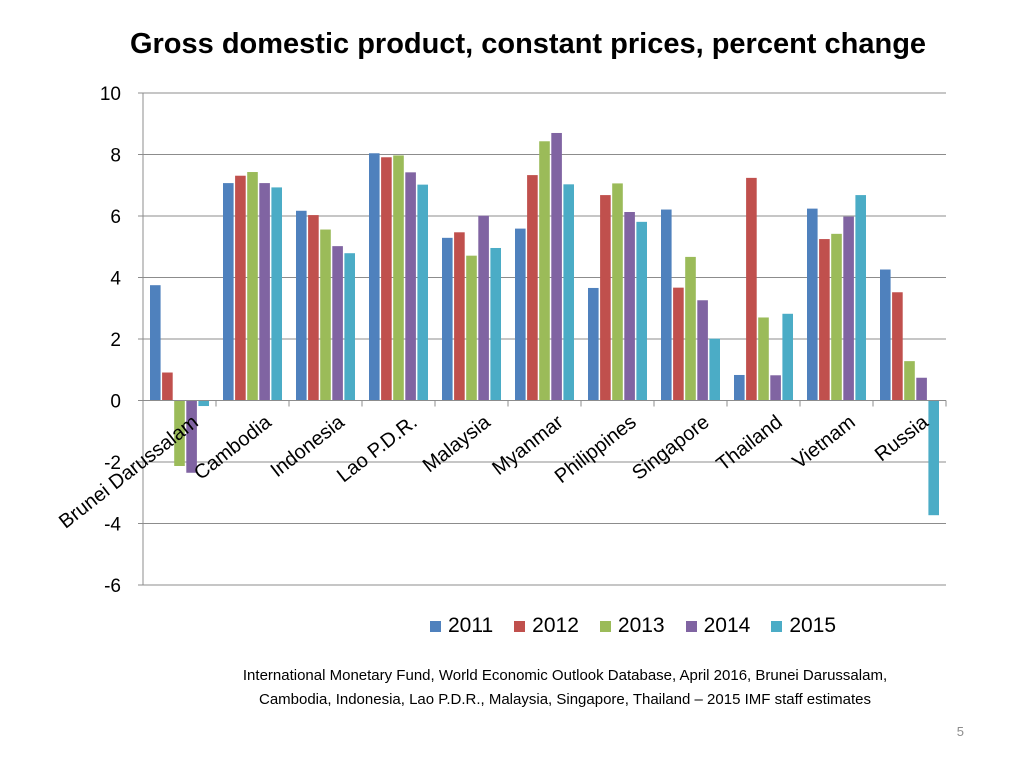 The height and width of the screenshot is (768, 1024). What do you see at coordinates (596, 449) in the screenshot?
I see `x-tick-label: Philippines` at bounding box center [596, 449].